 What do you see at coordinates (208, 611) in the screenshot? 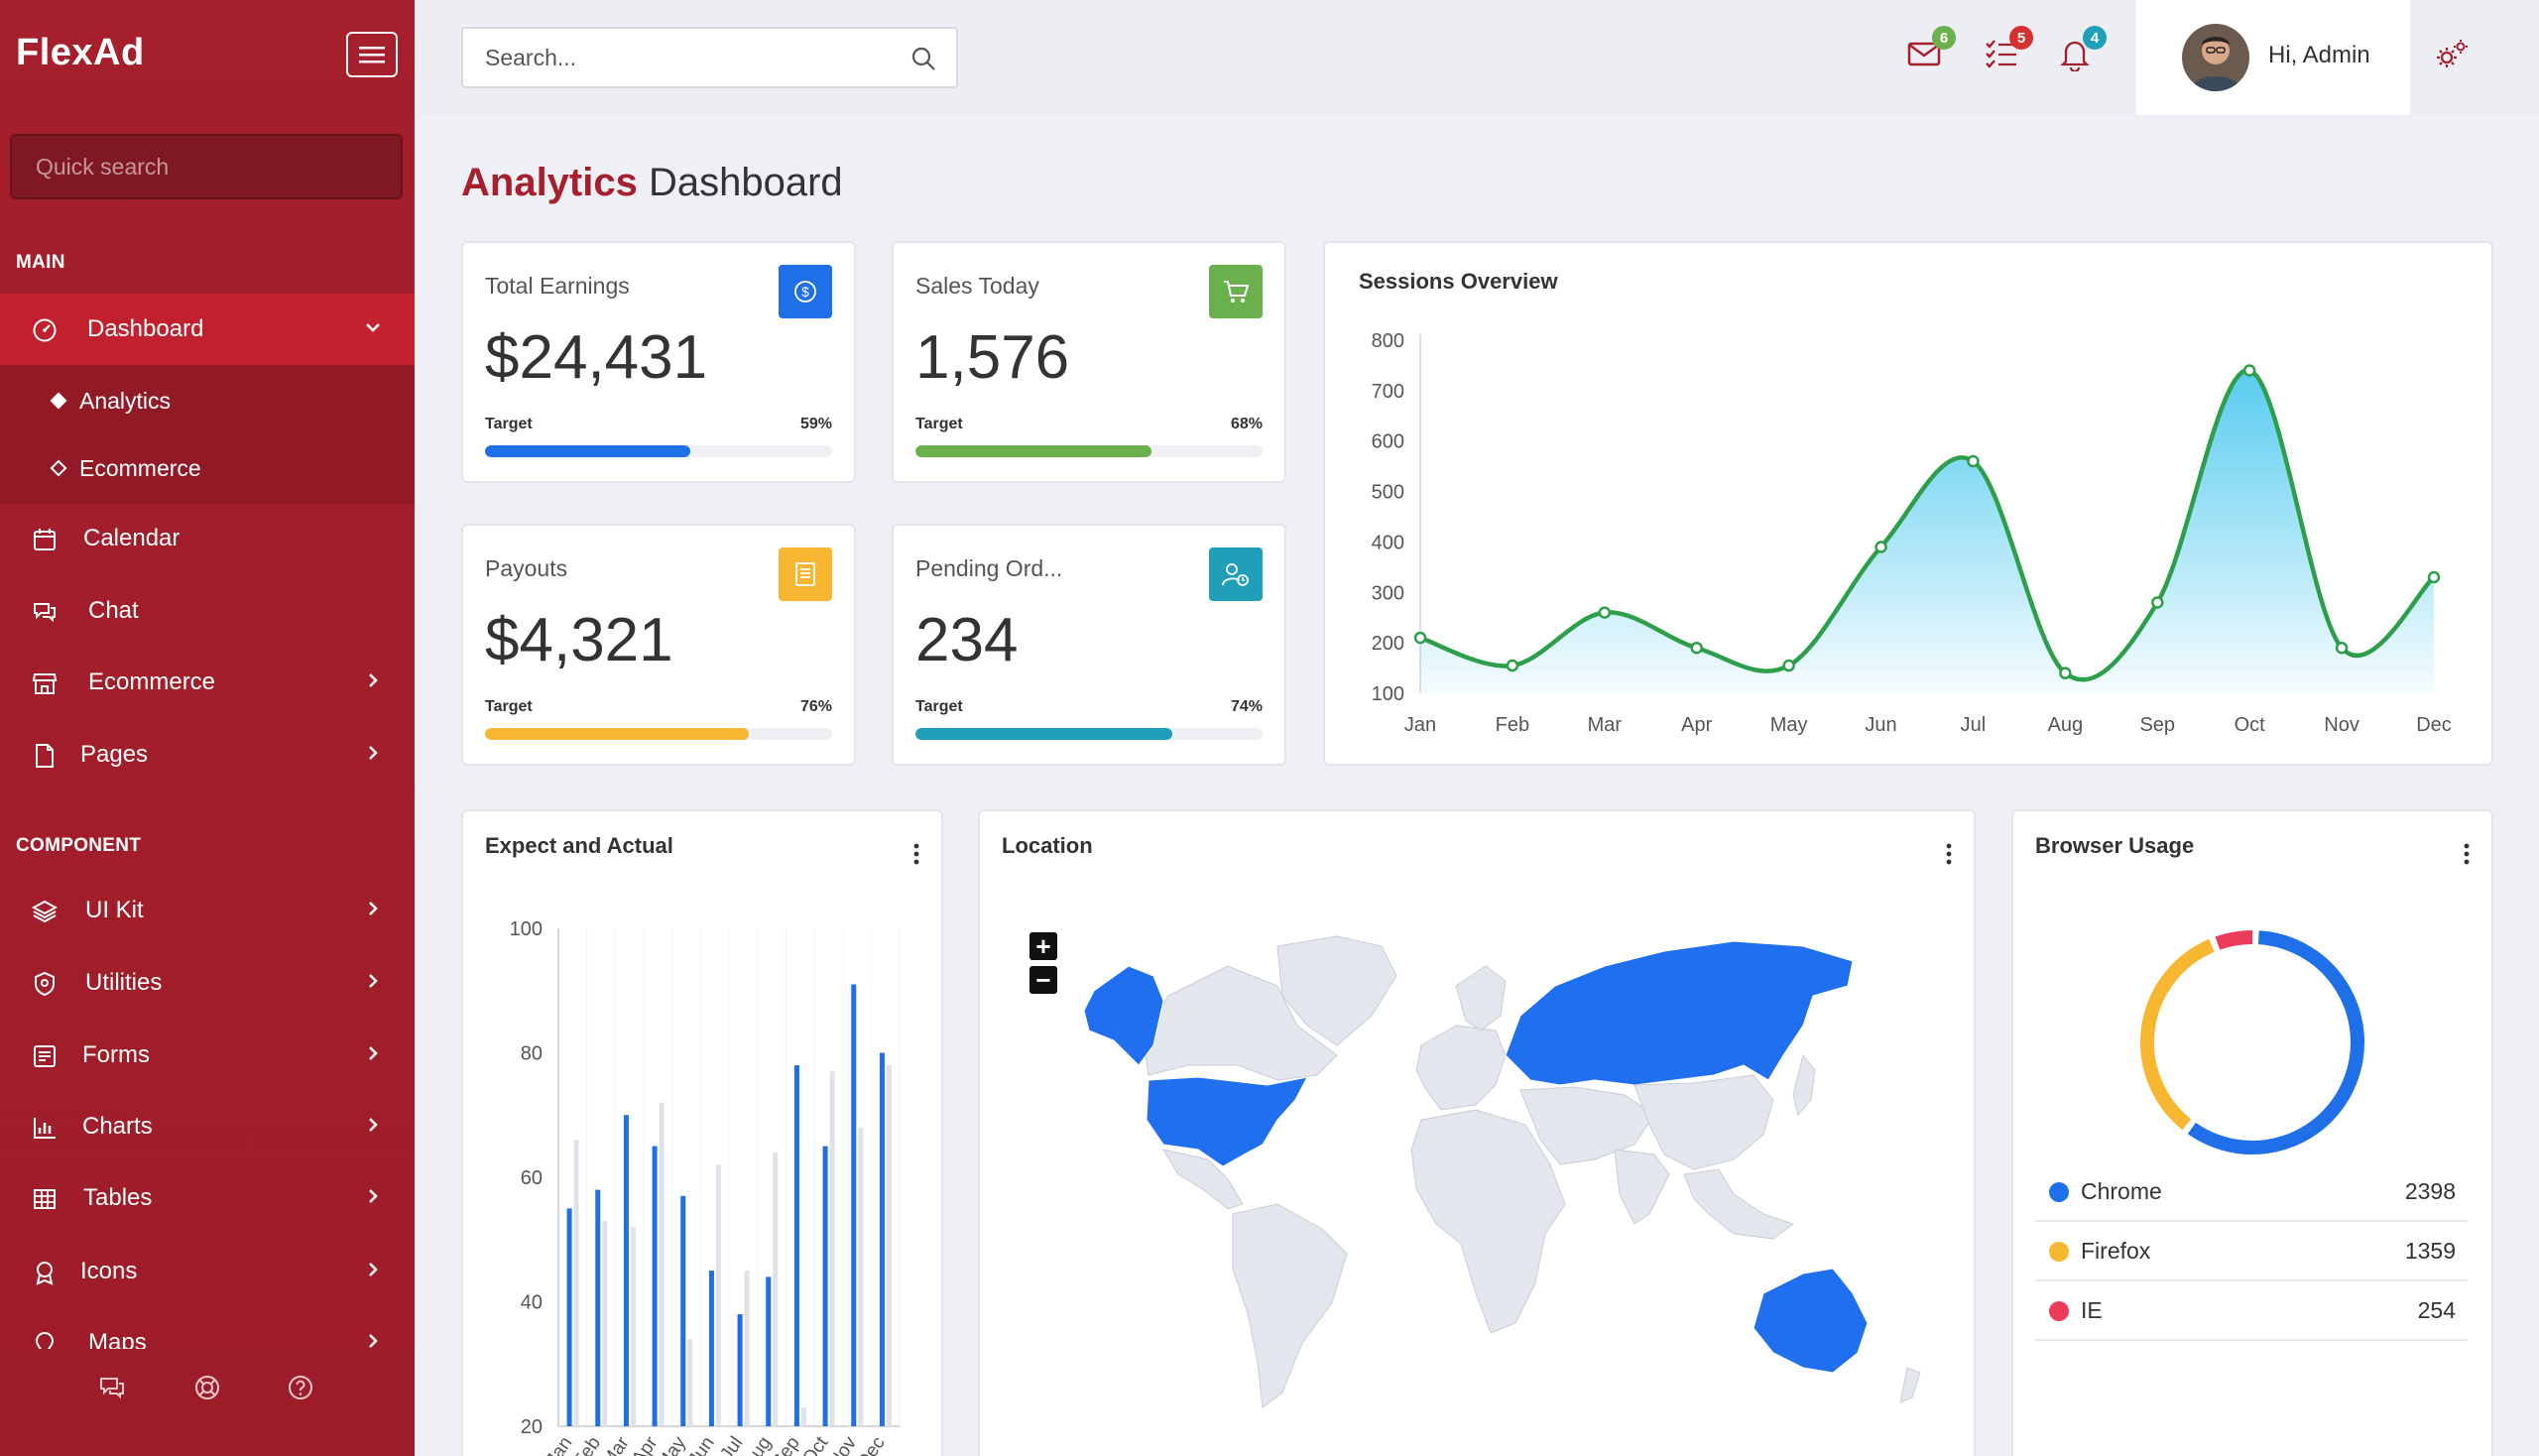
I see `sidebar-item-chat: Chat` at bounding box center [208, 611].